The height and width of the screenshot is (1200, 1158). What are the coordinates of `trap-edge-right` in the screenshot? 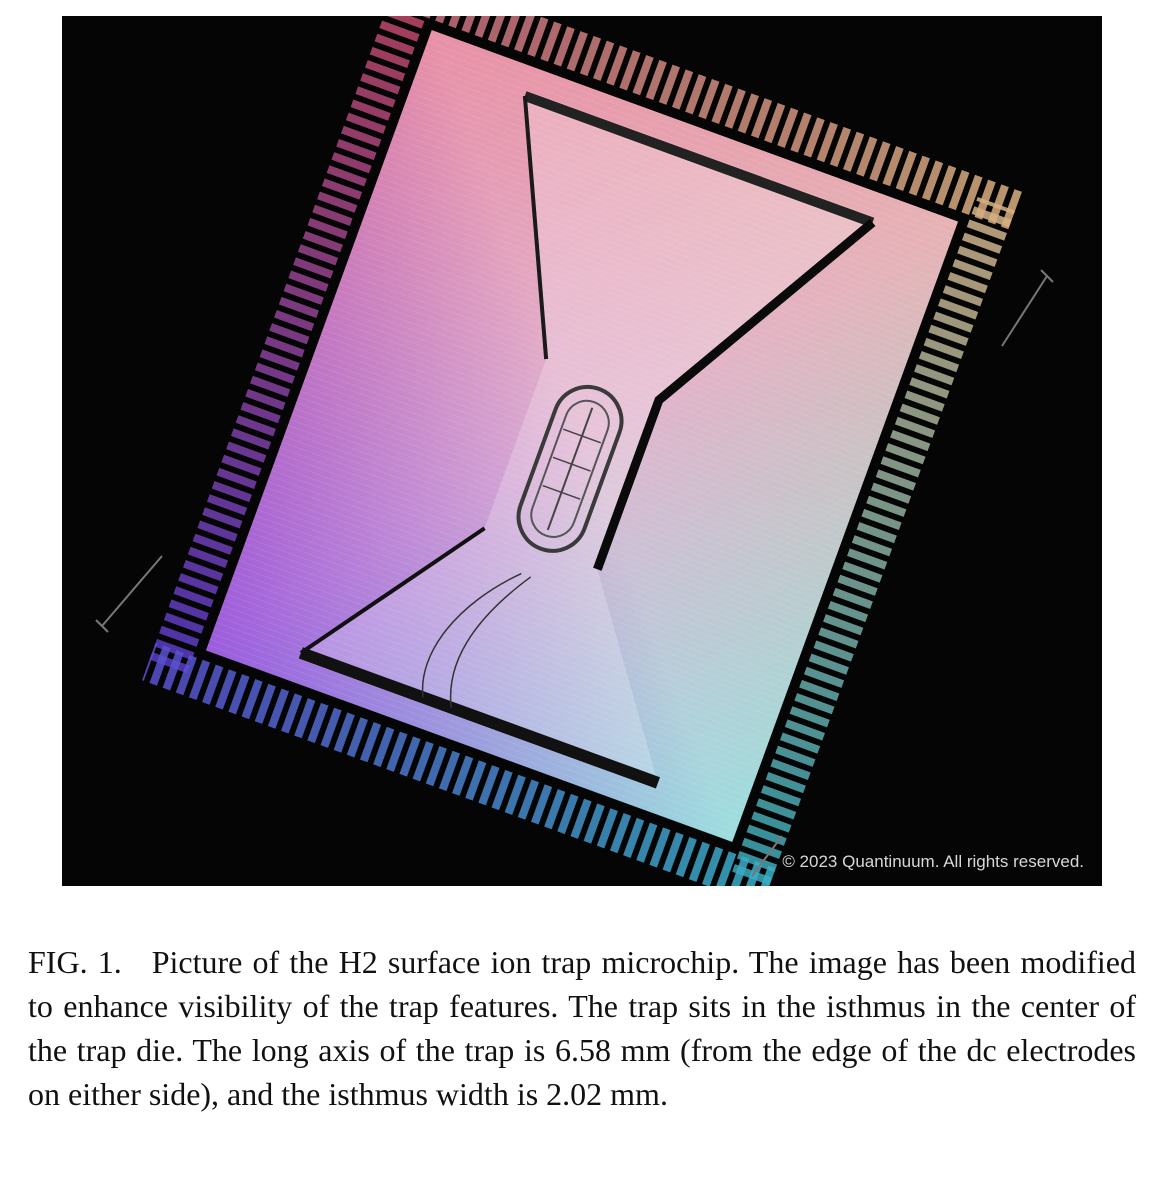 It's located at (734, 395).